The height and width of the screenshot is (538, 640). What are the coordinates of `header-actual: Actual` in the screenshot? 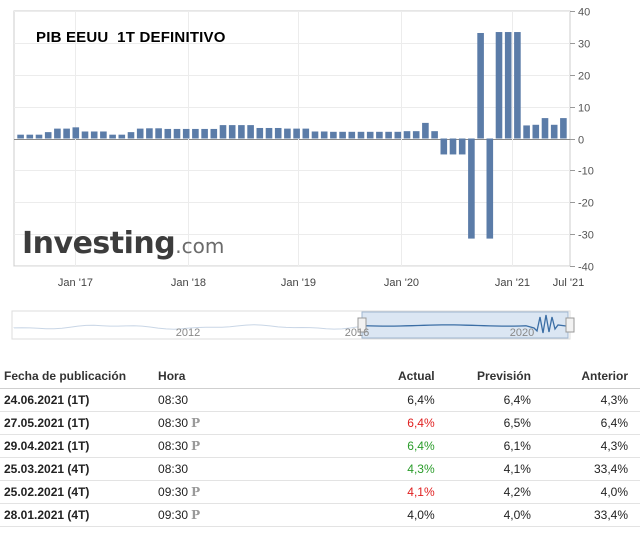 It's located at (385, 376).